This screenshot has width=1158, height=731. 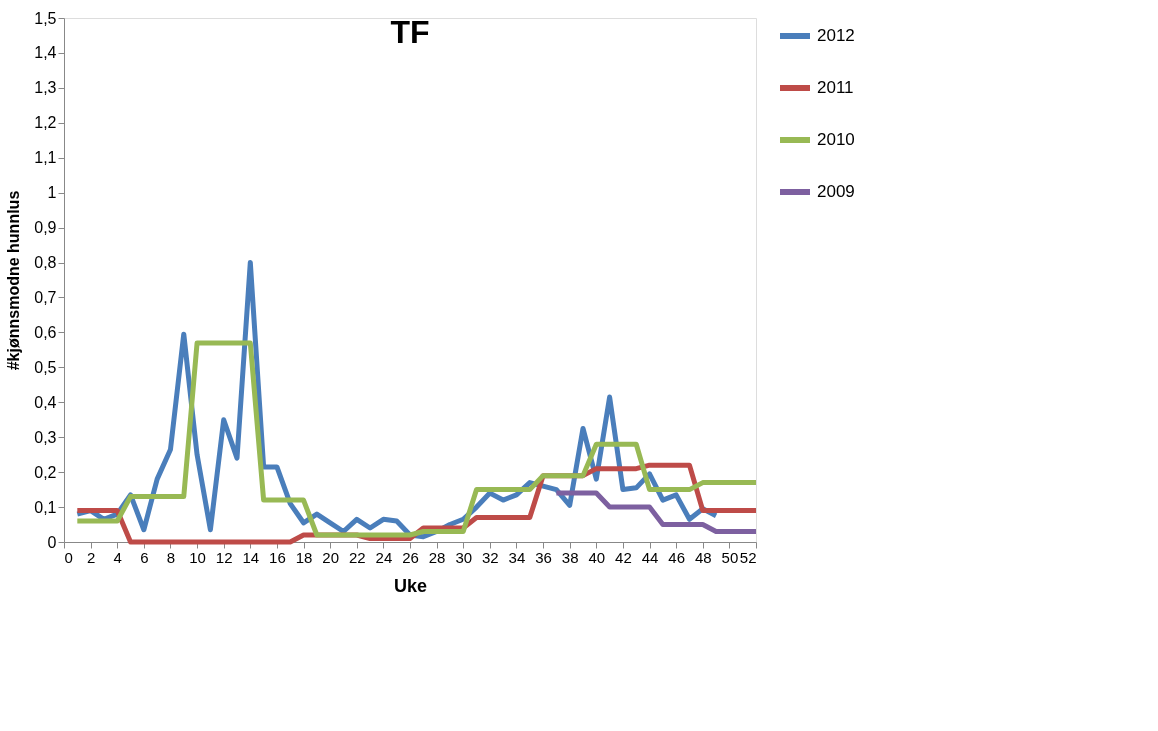 I want to click on x-tick-label: 12, so click(x=224, y=557).